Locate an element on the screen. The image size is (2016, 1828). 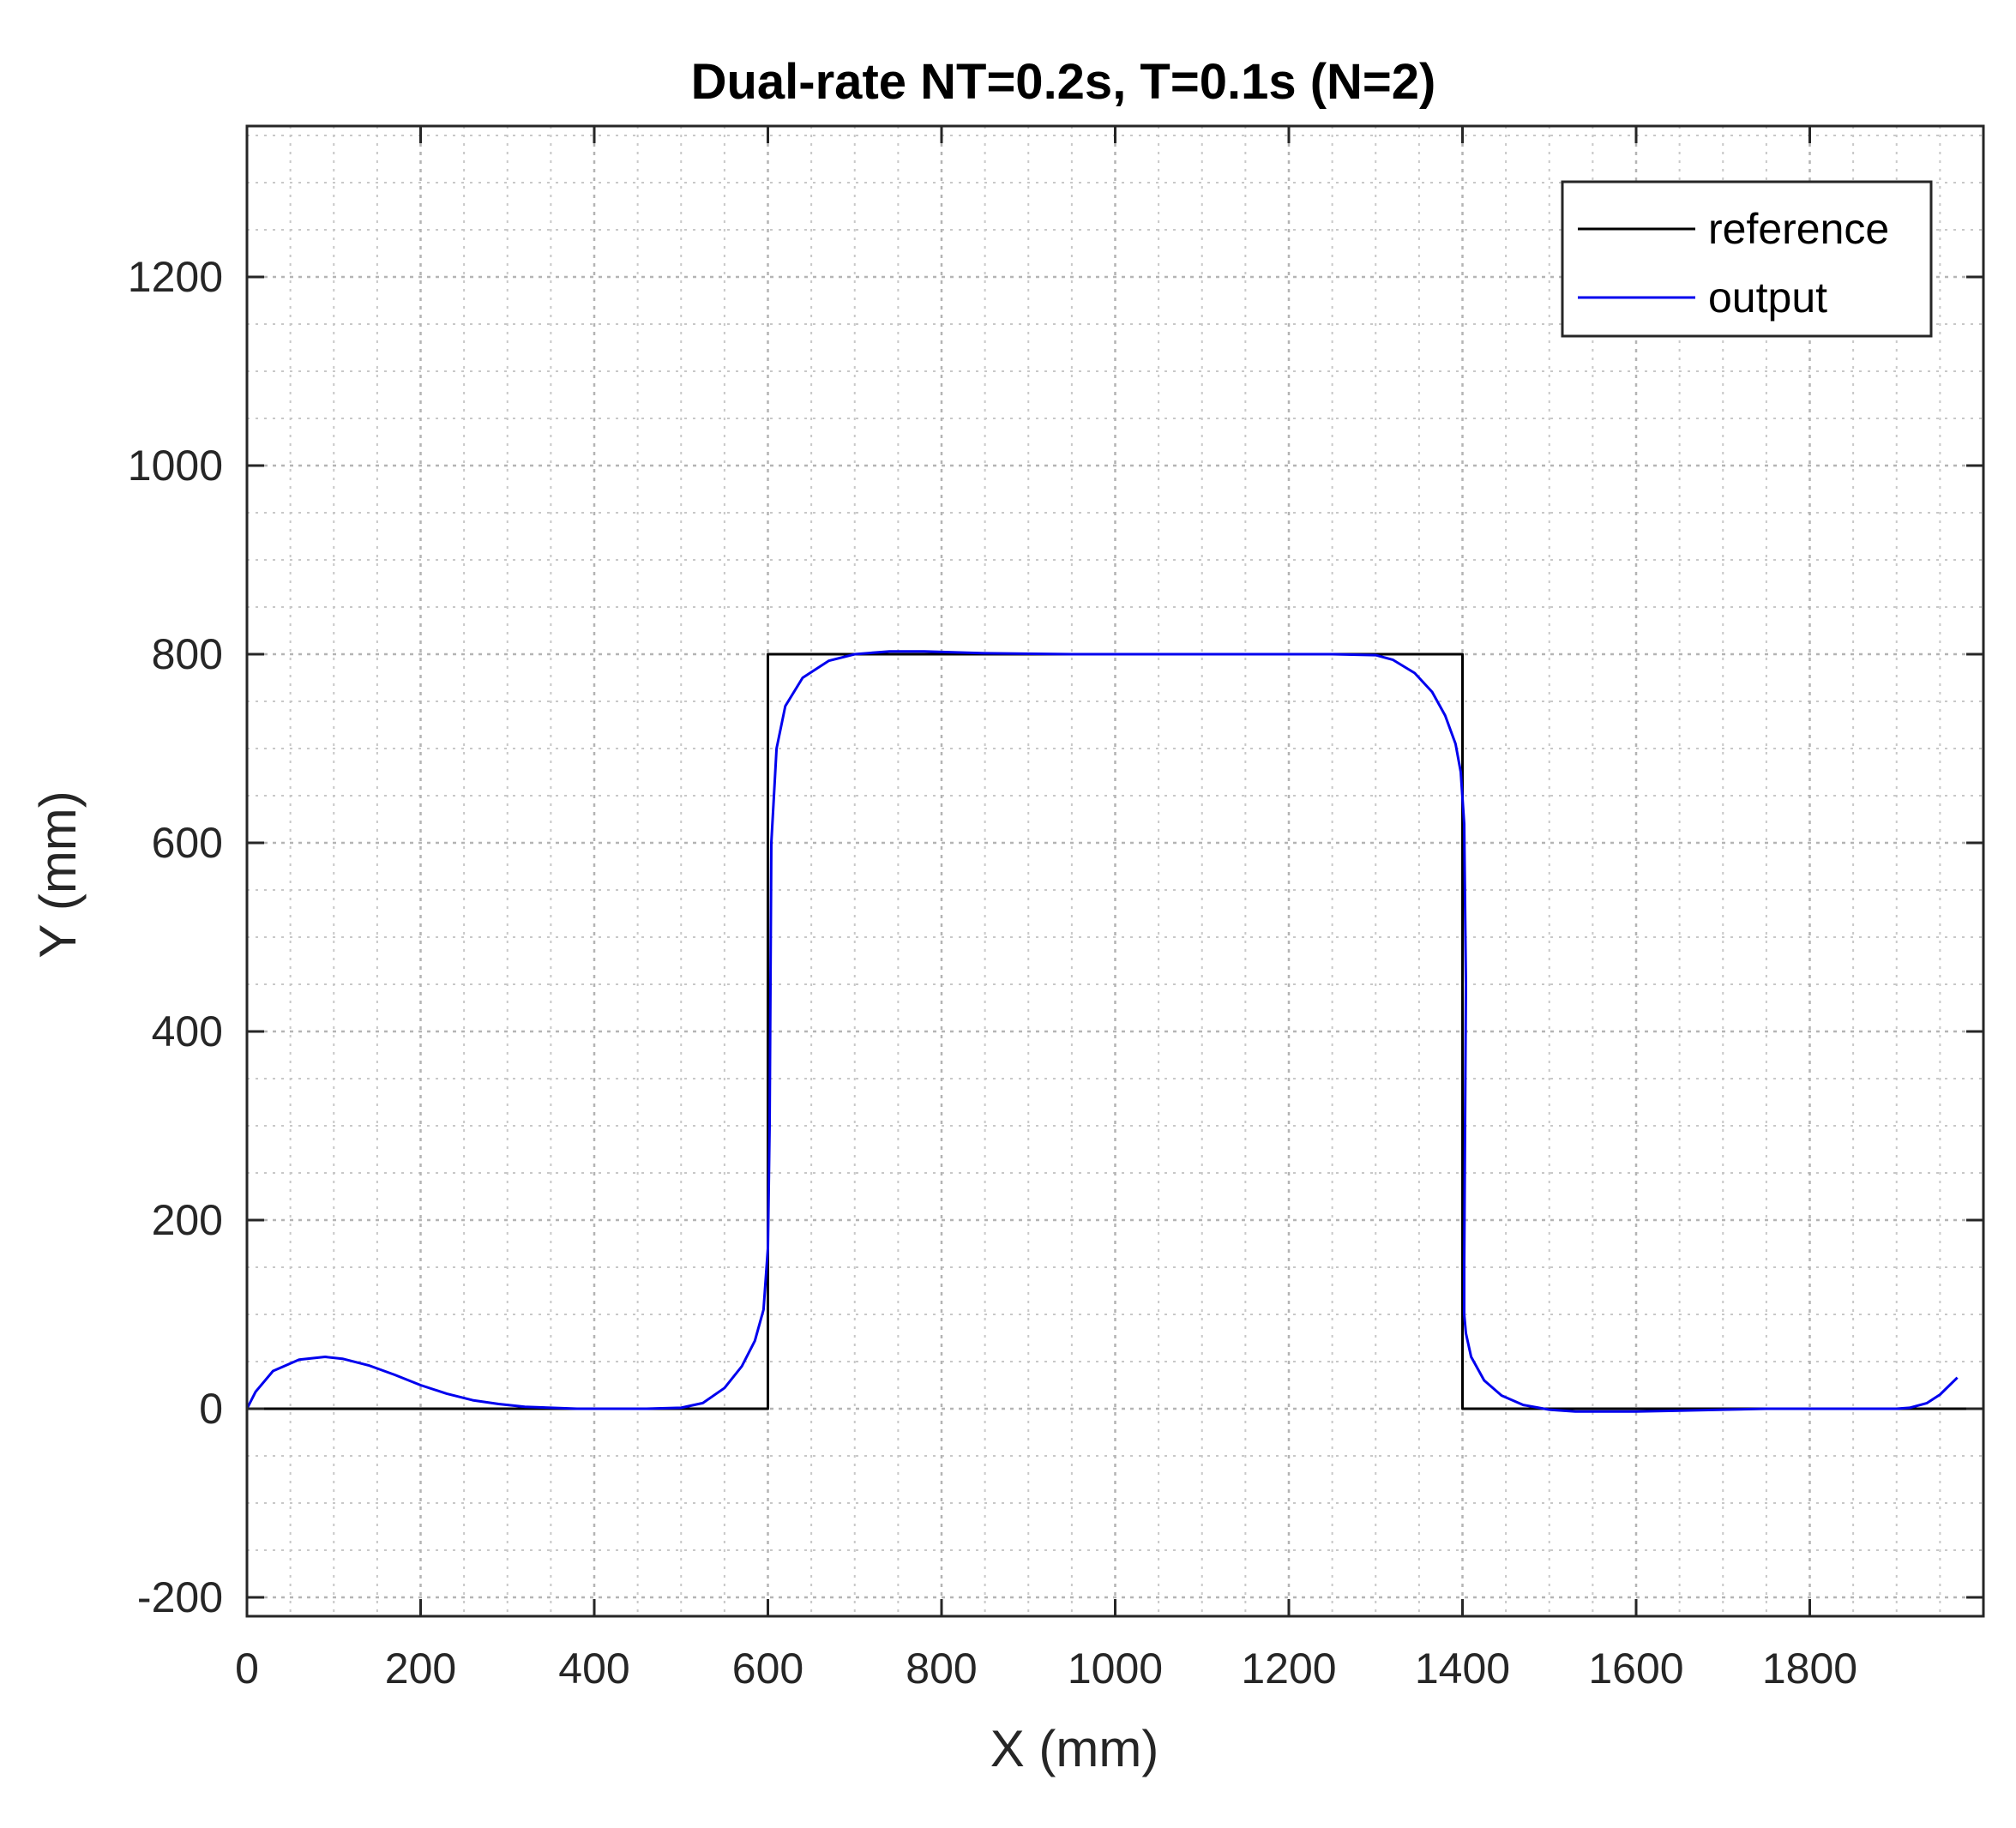
x-tick-label: 1600 is located at coordinates (1635, 1669).